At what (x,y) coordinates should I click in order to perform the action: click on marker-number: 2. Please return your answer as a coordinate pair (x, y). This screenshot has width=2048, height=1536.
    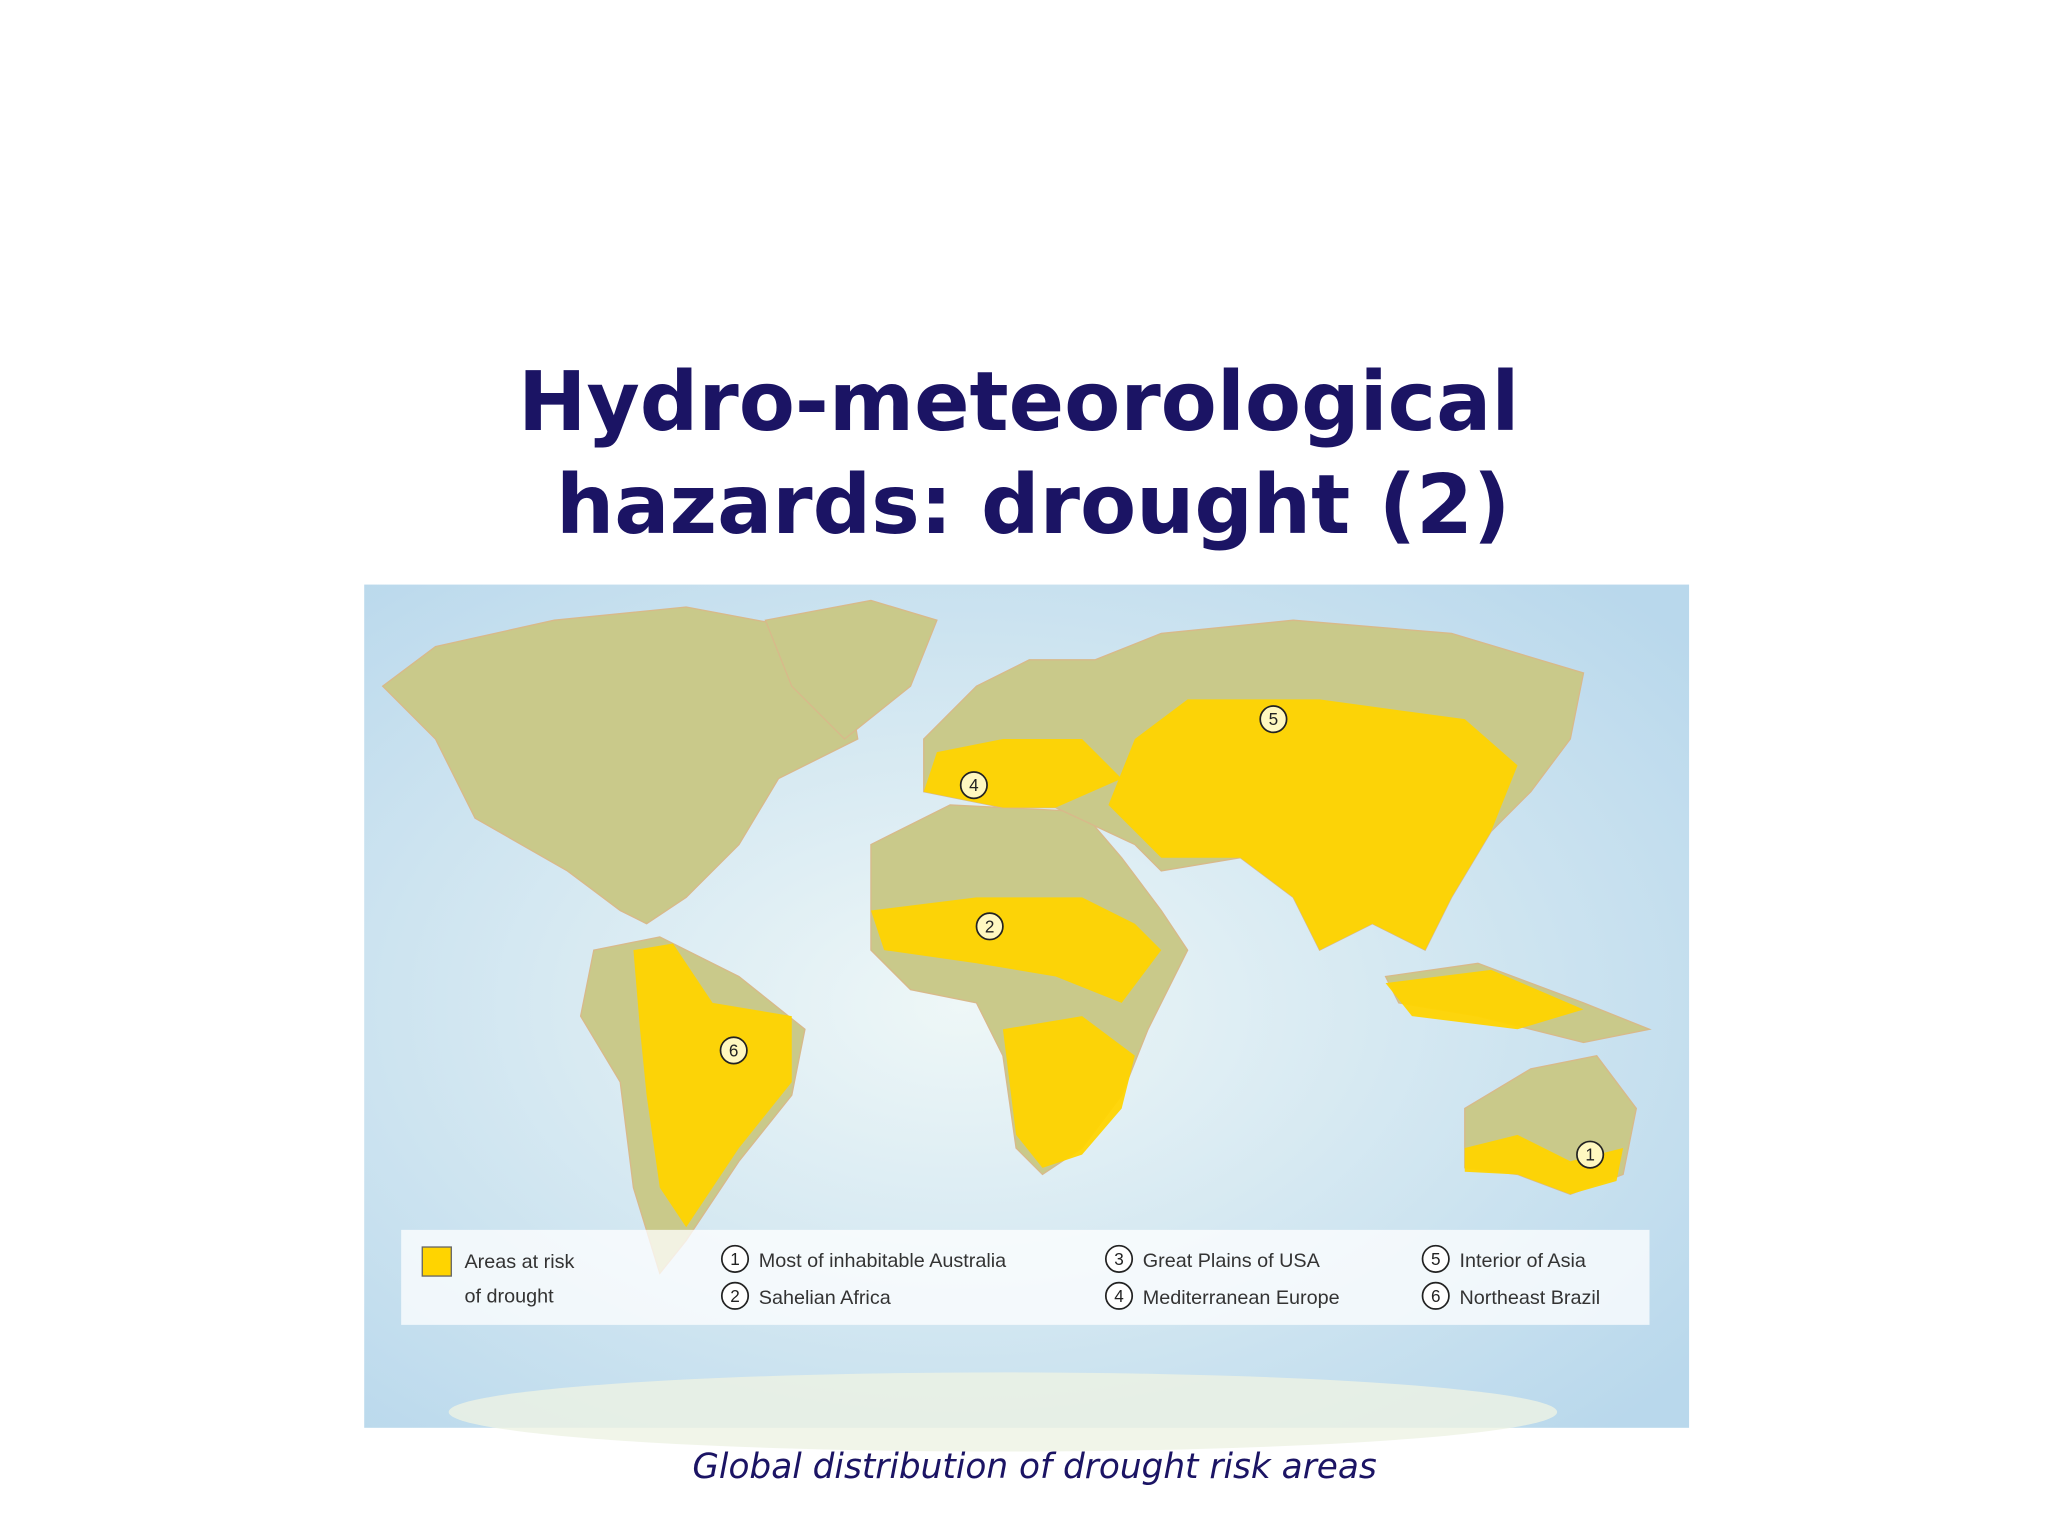
    Looking at the image, I should click on (990, 926).